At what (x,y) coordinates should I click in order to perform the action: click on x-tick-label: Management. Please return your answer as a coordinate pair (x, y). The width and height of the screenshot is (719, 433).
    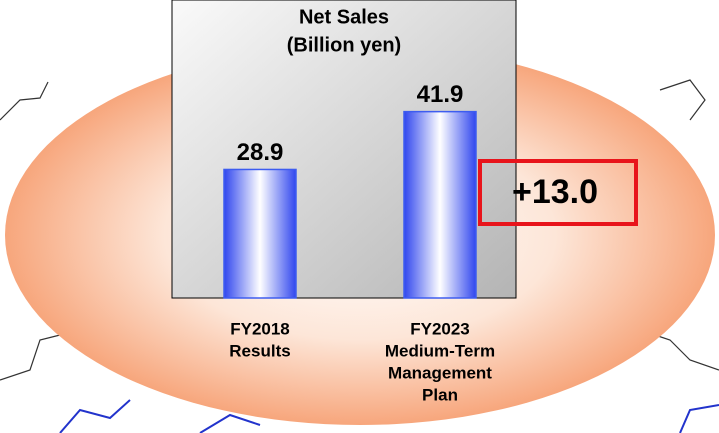
    Looking at the image, I should click on (440, 372).